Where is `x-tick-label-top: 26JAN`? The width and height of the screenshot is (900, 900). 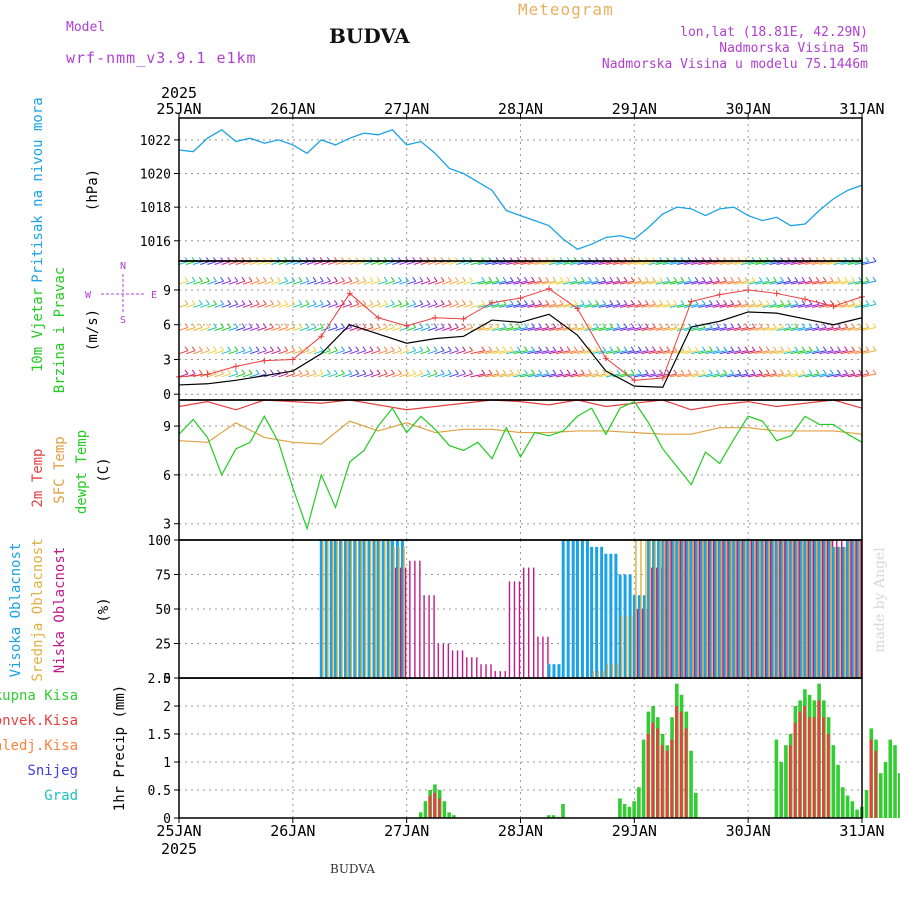 x-tick-label-top: 26JAN is located at coordinates (292, 109).